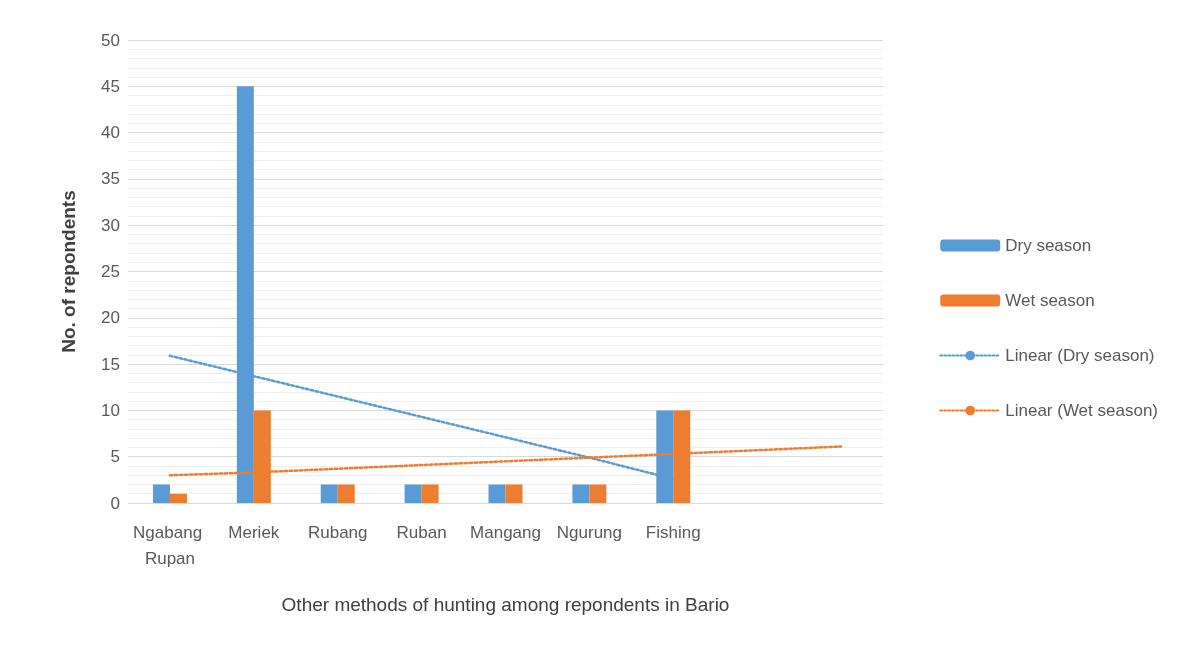 The height and width of the screenshot is (666, 1203). Describe the element at coordinates (68, 271) in the screenshot. I see `y-axis-title: No. of repondents` at that location.